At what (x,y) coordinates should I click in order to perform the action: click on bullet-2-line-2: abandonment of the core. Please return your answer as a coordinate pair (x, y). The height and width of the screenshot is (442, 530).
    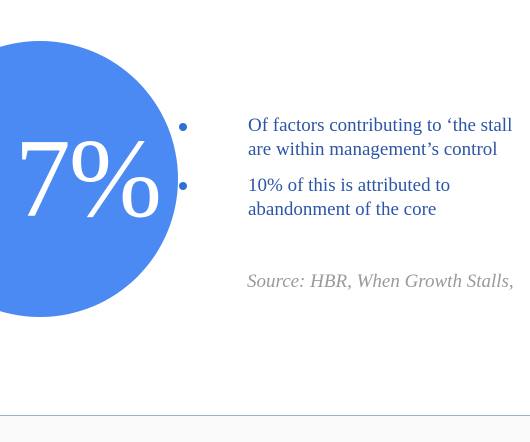
    Looking at the image, I should click on (342, 209).